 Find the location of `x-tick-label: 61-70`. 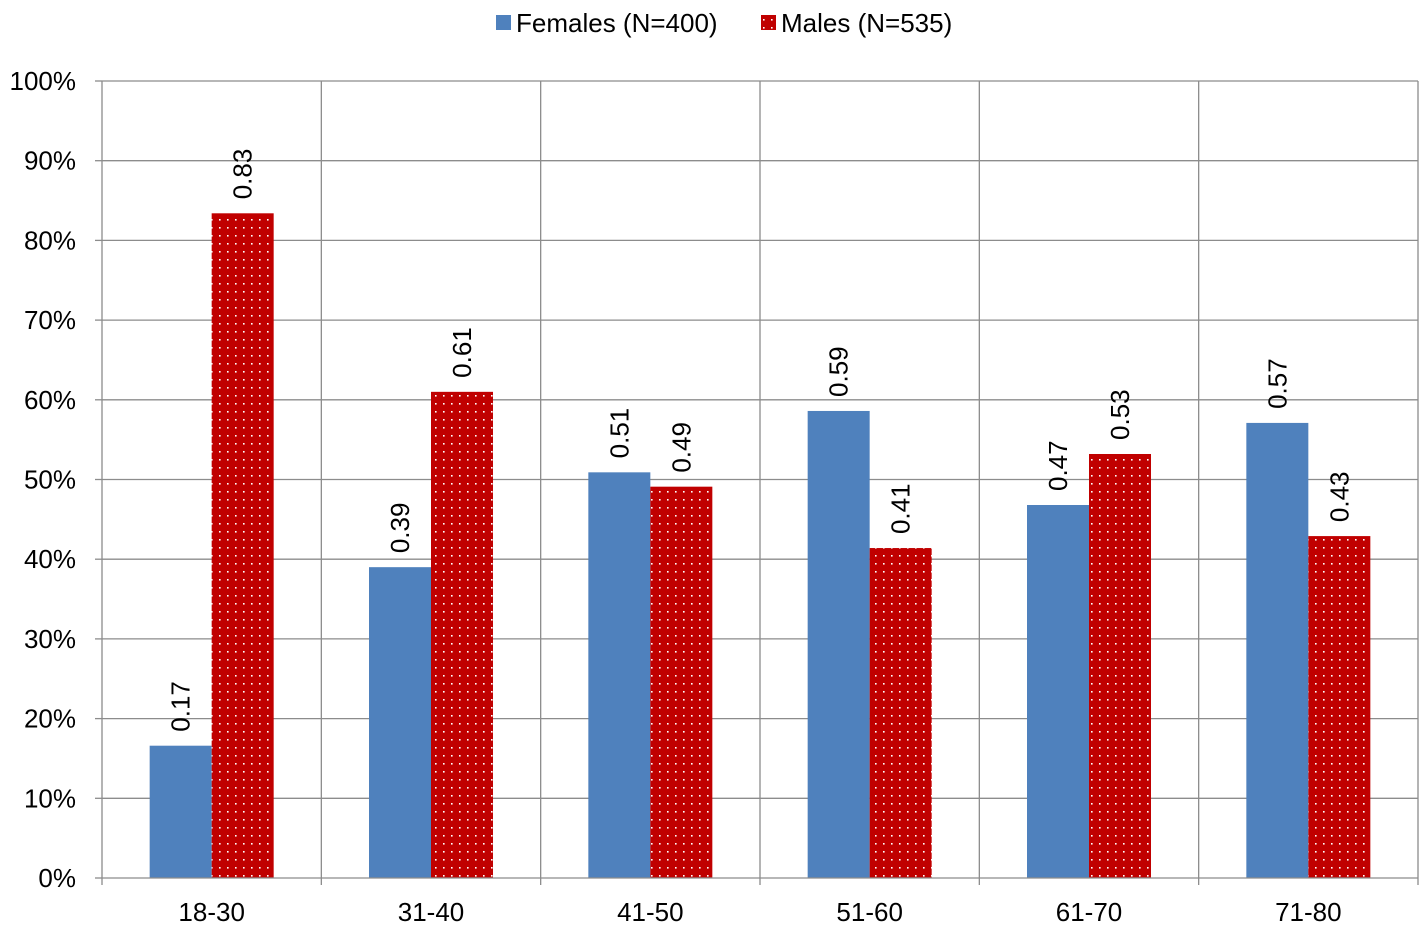

x-tick-label: 61-70 is located at coordinates (1089, 912).